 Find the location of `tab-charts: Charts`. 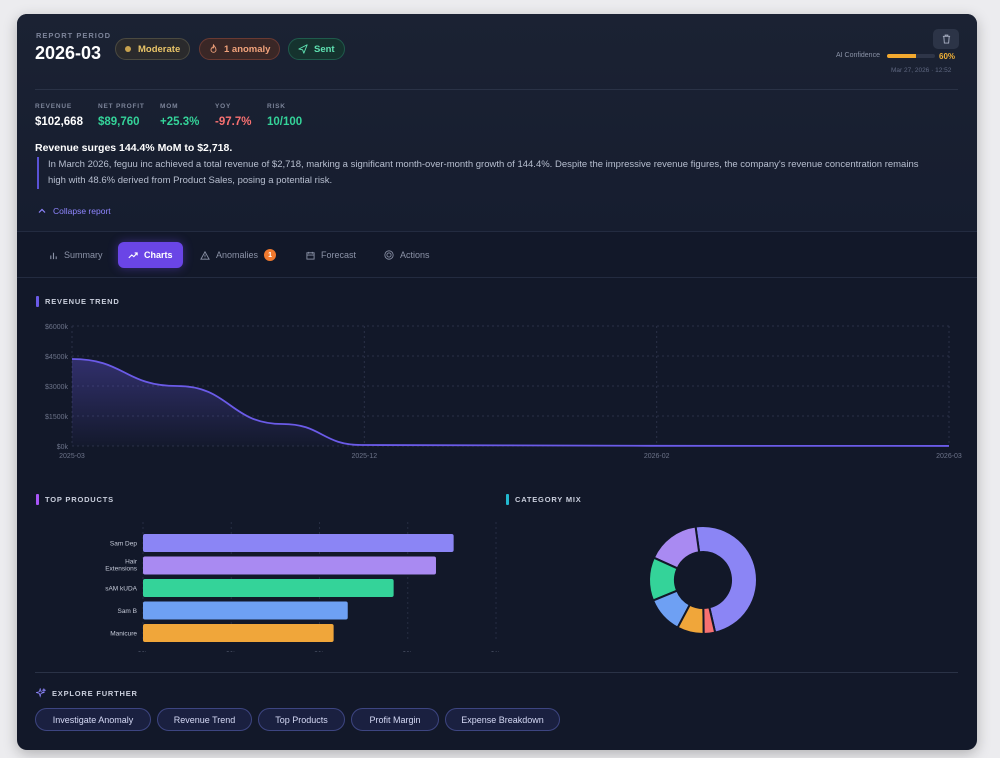

tab-charts: Charts is located at coordinates (150, 255).